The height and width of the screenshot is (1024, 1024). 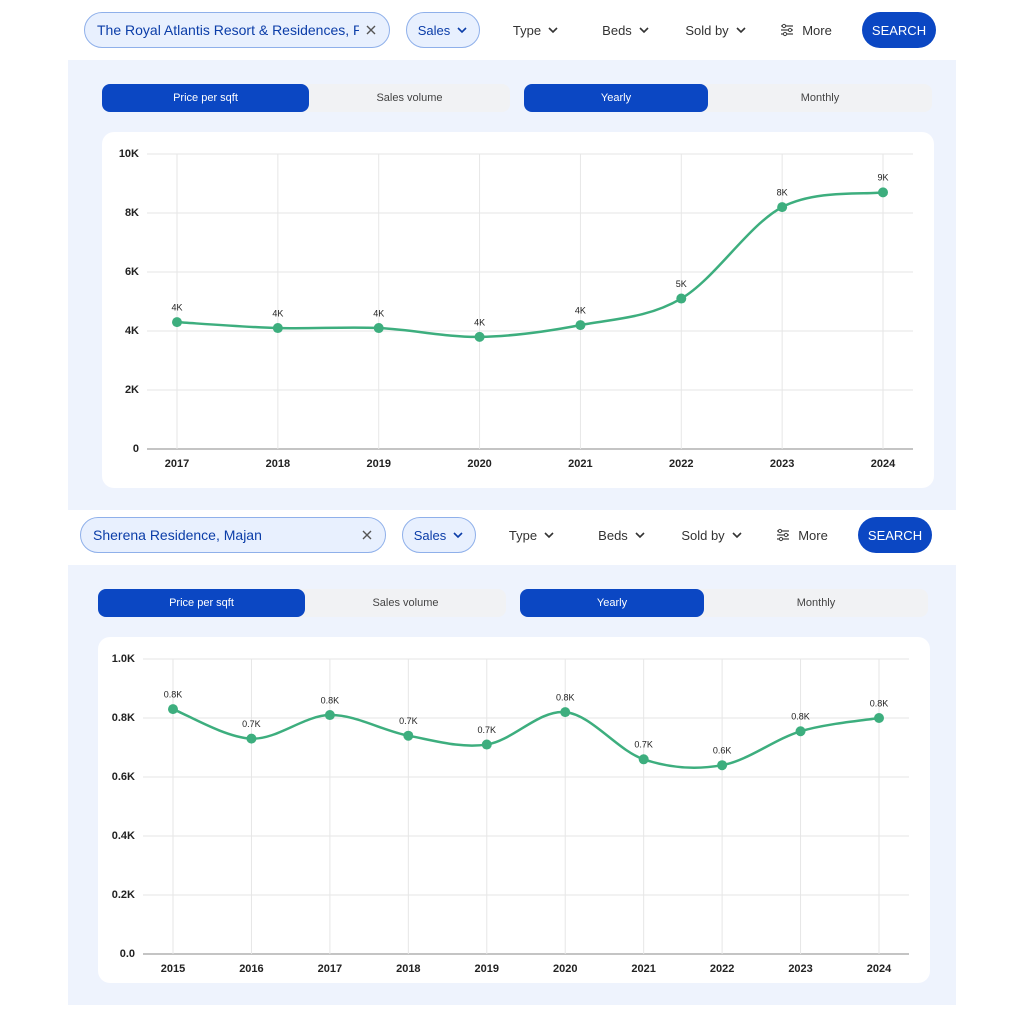 I want to click on search-query: Sherena Residence, Majan, so click(x=177, y=535).